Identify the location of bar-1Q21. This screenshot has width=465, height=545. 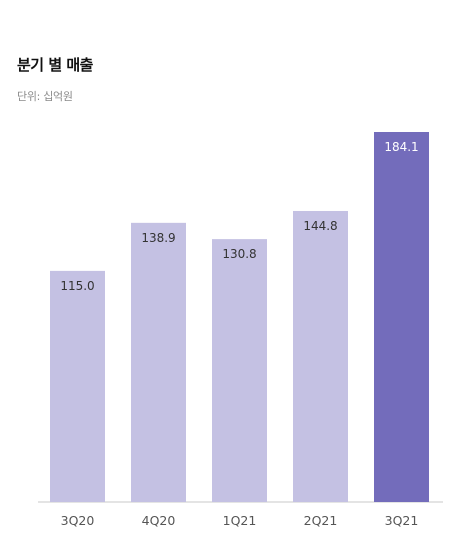
(239, 370).